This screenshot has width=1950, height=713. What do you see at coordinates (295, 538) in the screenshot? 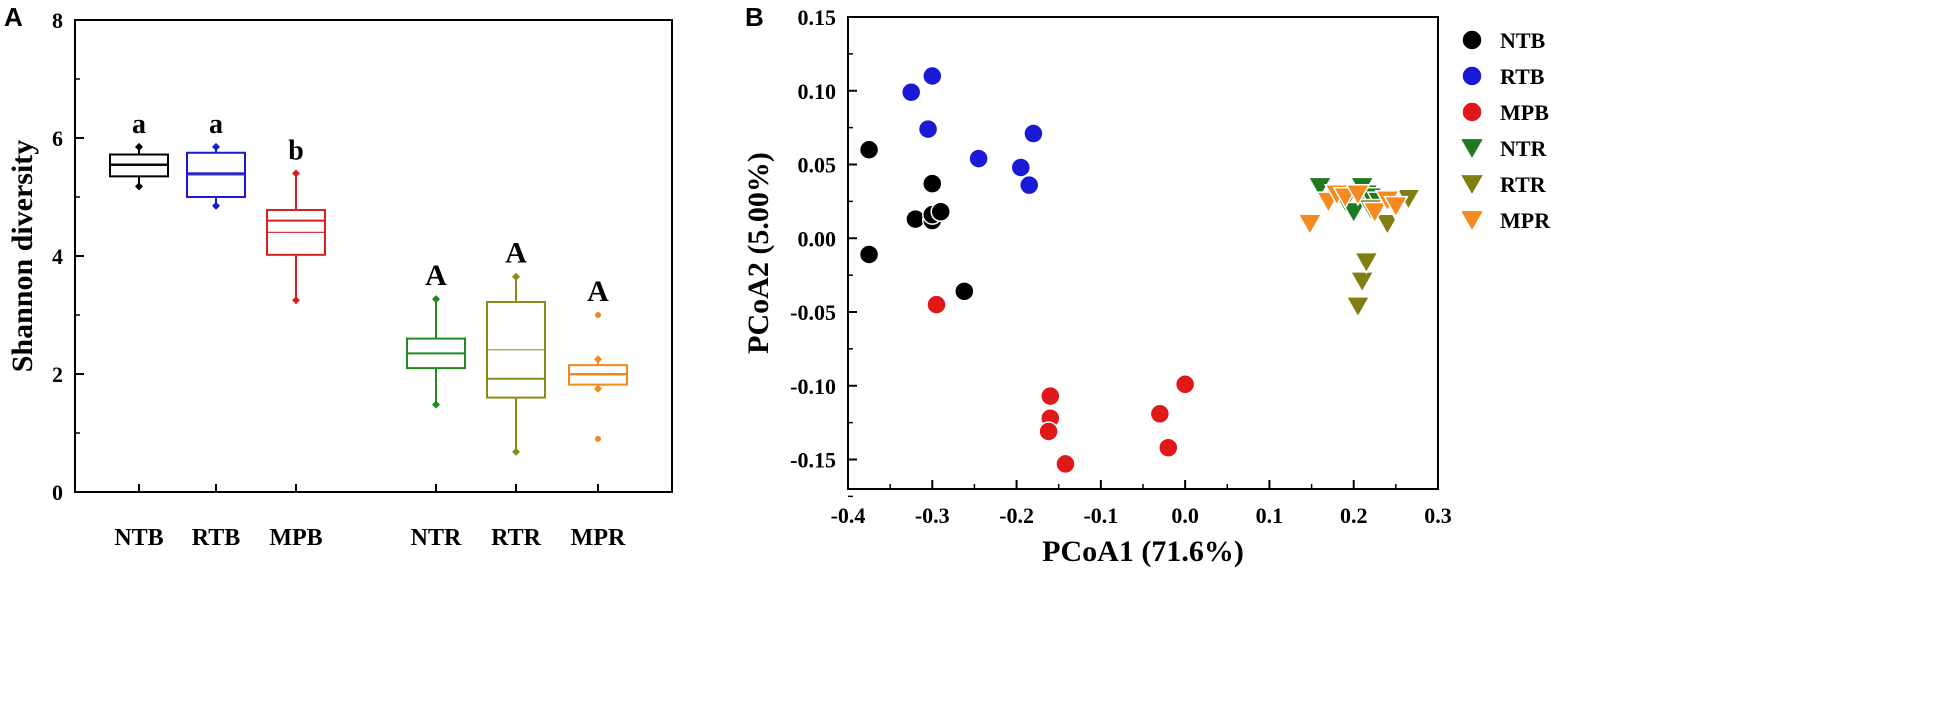
I see `x-category-label: MPB` at bounding box center [295, 538].